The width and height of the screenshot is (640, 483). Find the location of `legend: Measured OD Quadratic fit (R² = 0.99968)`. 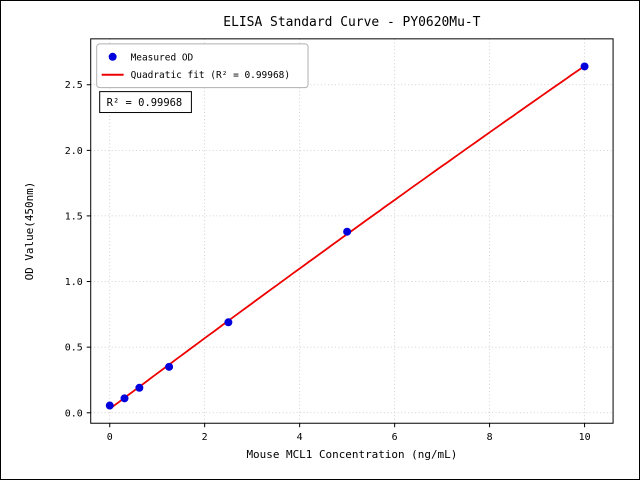

legend: Measured OD Quadratic fit (R² = 0.99968) is located at coordinates (202, 66).